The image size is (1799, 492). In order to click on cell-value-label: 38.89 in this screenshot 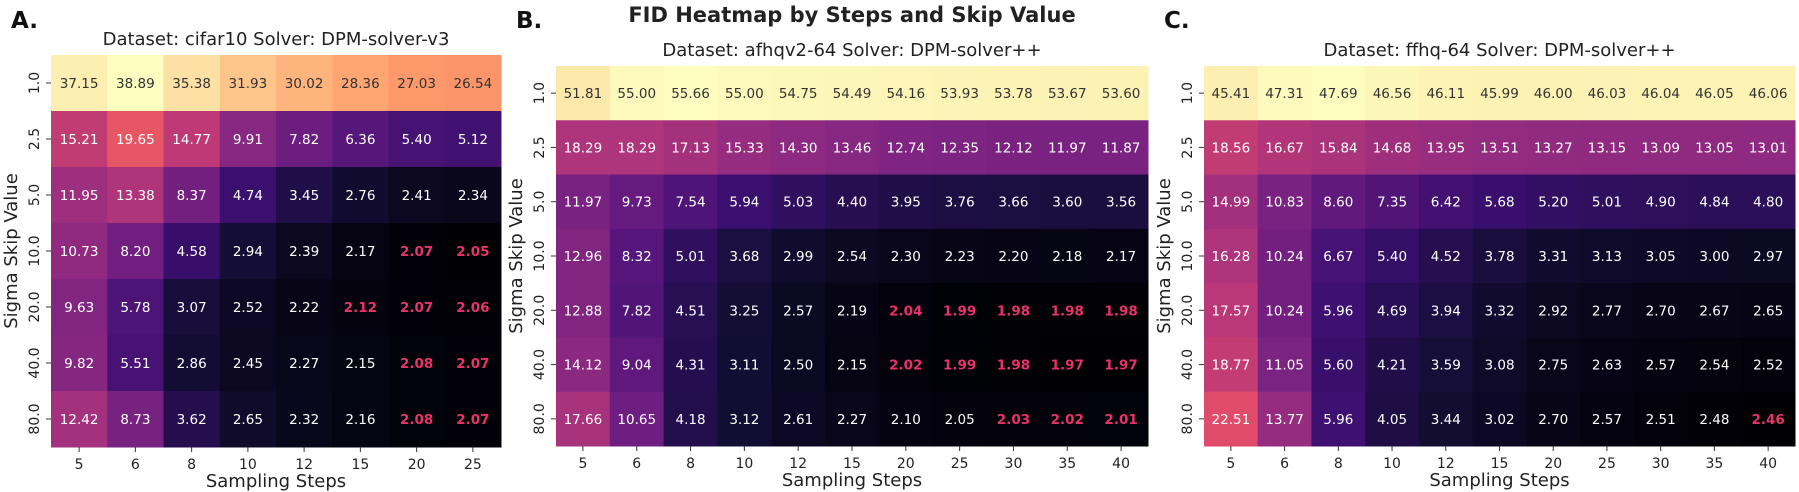, I will do `click(135, 84)`.